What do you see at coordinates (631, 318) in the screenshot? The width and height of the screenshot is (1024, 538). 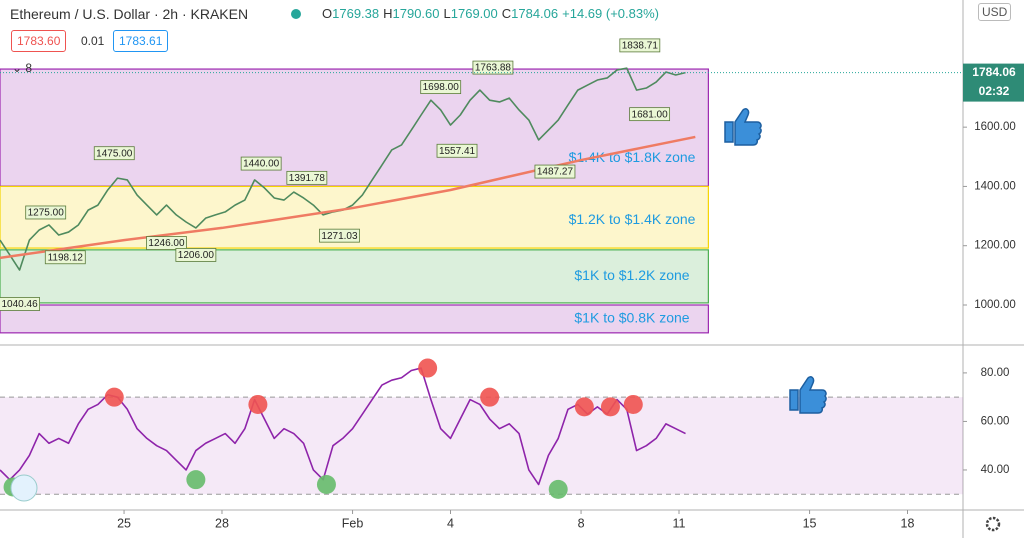 I see `zone-label: $1K to $0.8K zone` at bounding box center [631, 318].